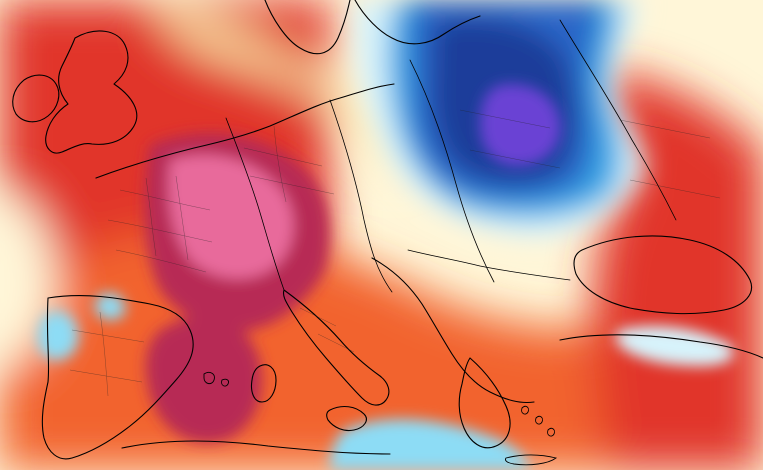  I want to click on pink-core, so click(231, 216).